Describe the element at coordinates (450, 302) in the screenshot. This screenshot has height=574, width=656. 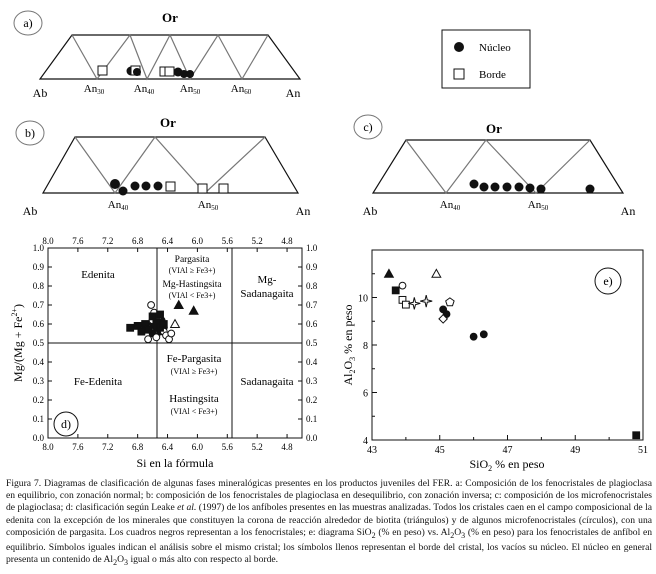
I see `e-point-open-pentagons` at that location.